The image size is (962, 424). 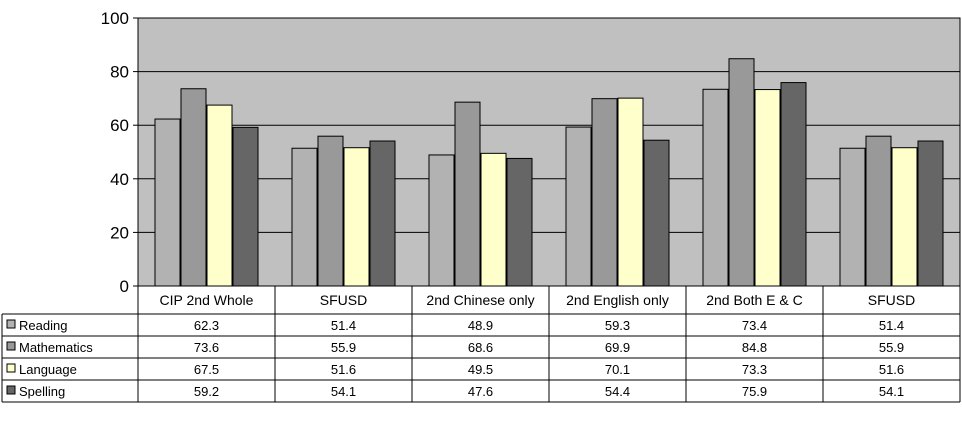 What do you see at coordinates (754, 369) in the screenshot?
I see `data-label: 73.3` at bounding box center [754, 369].